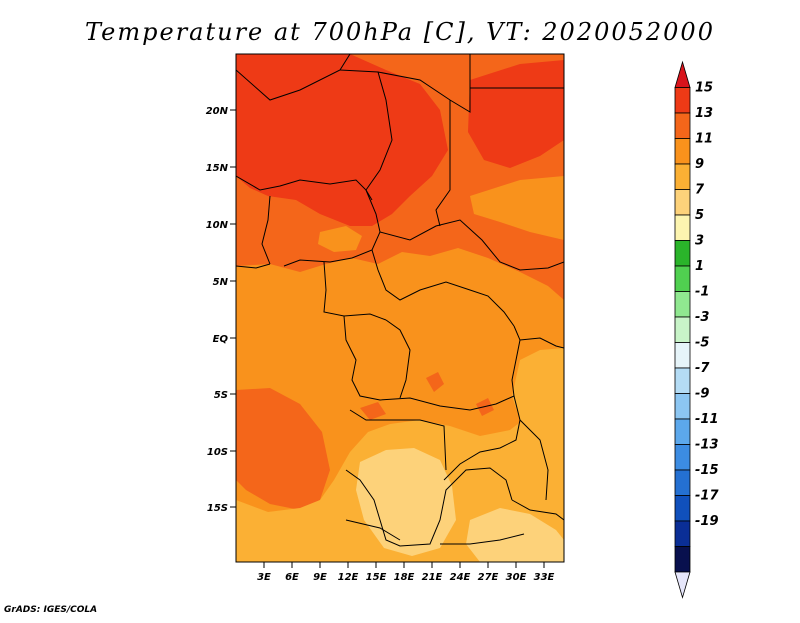 The height and width of the screenshot is (623, 800). I want to click on lat-tick-label: 5S, so click(221, 395).